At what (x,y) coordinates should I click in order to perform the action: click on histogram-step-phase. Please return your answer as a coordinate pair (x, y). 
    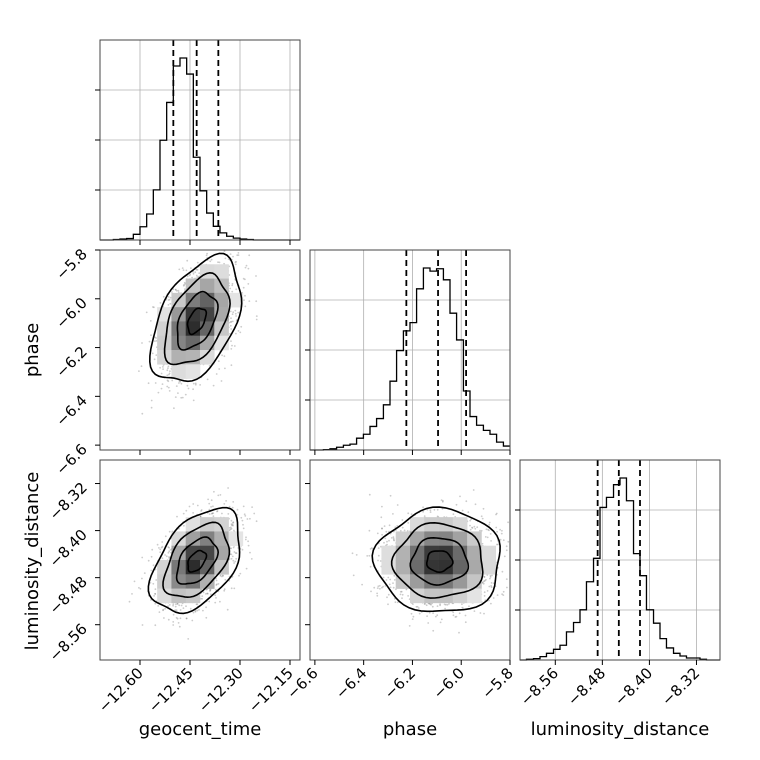
    Looking at the image, I should click on (410, 359).